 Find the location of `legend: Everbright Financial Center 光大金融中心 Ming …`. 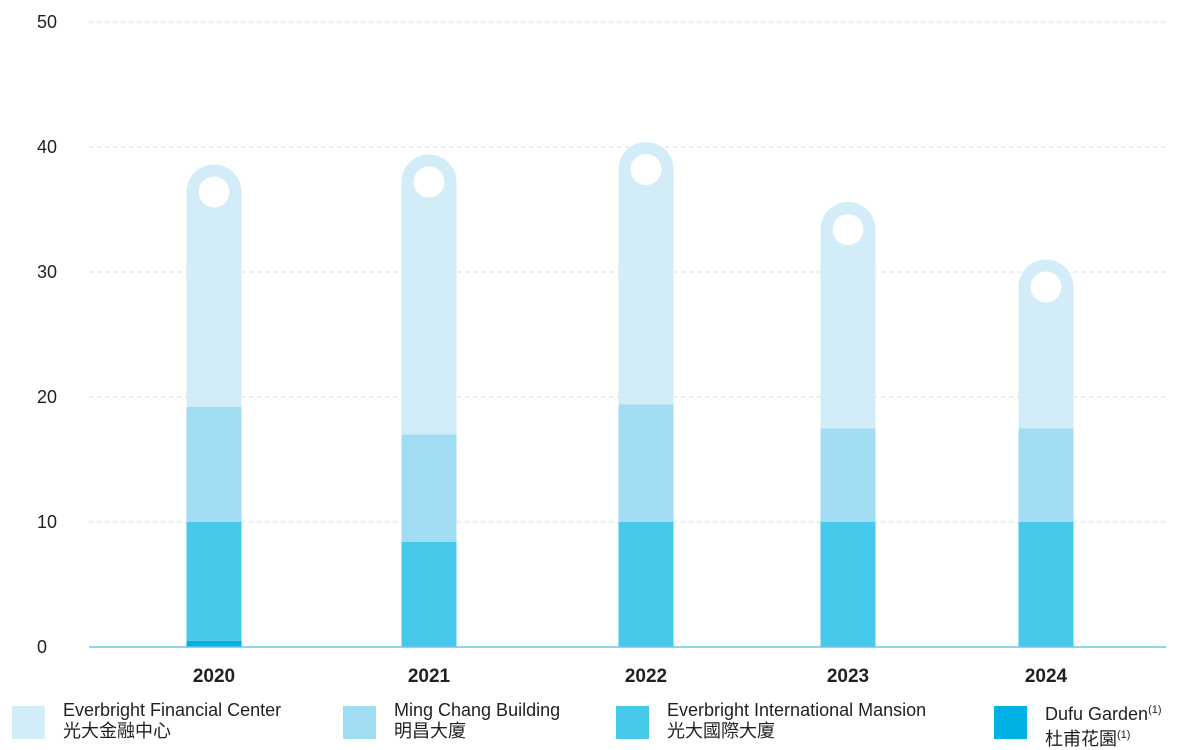

legend: Everbright Financial Center 光大金融中心 Ming … is located at coordinates (594, 725).